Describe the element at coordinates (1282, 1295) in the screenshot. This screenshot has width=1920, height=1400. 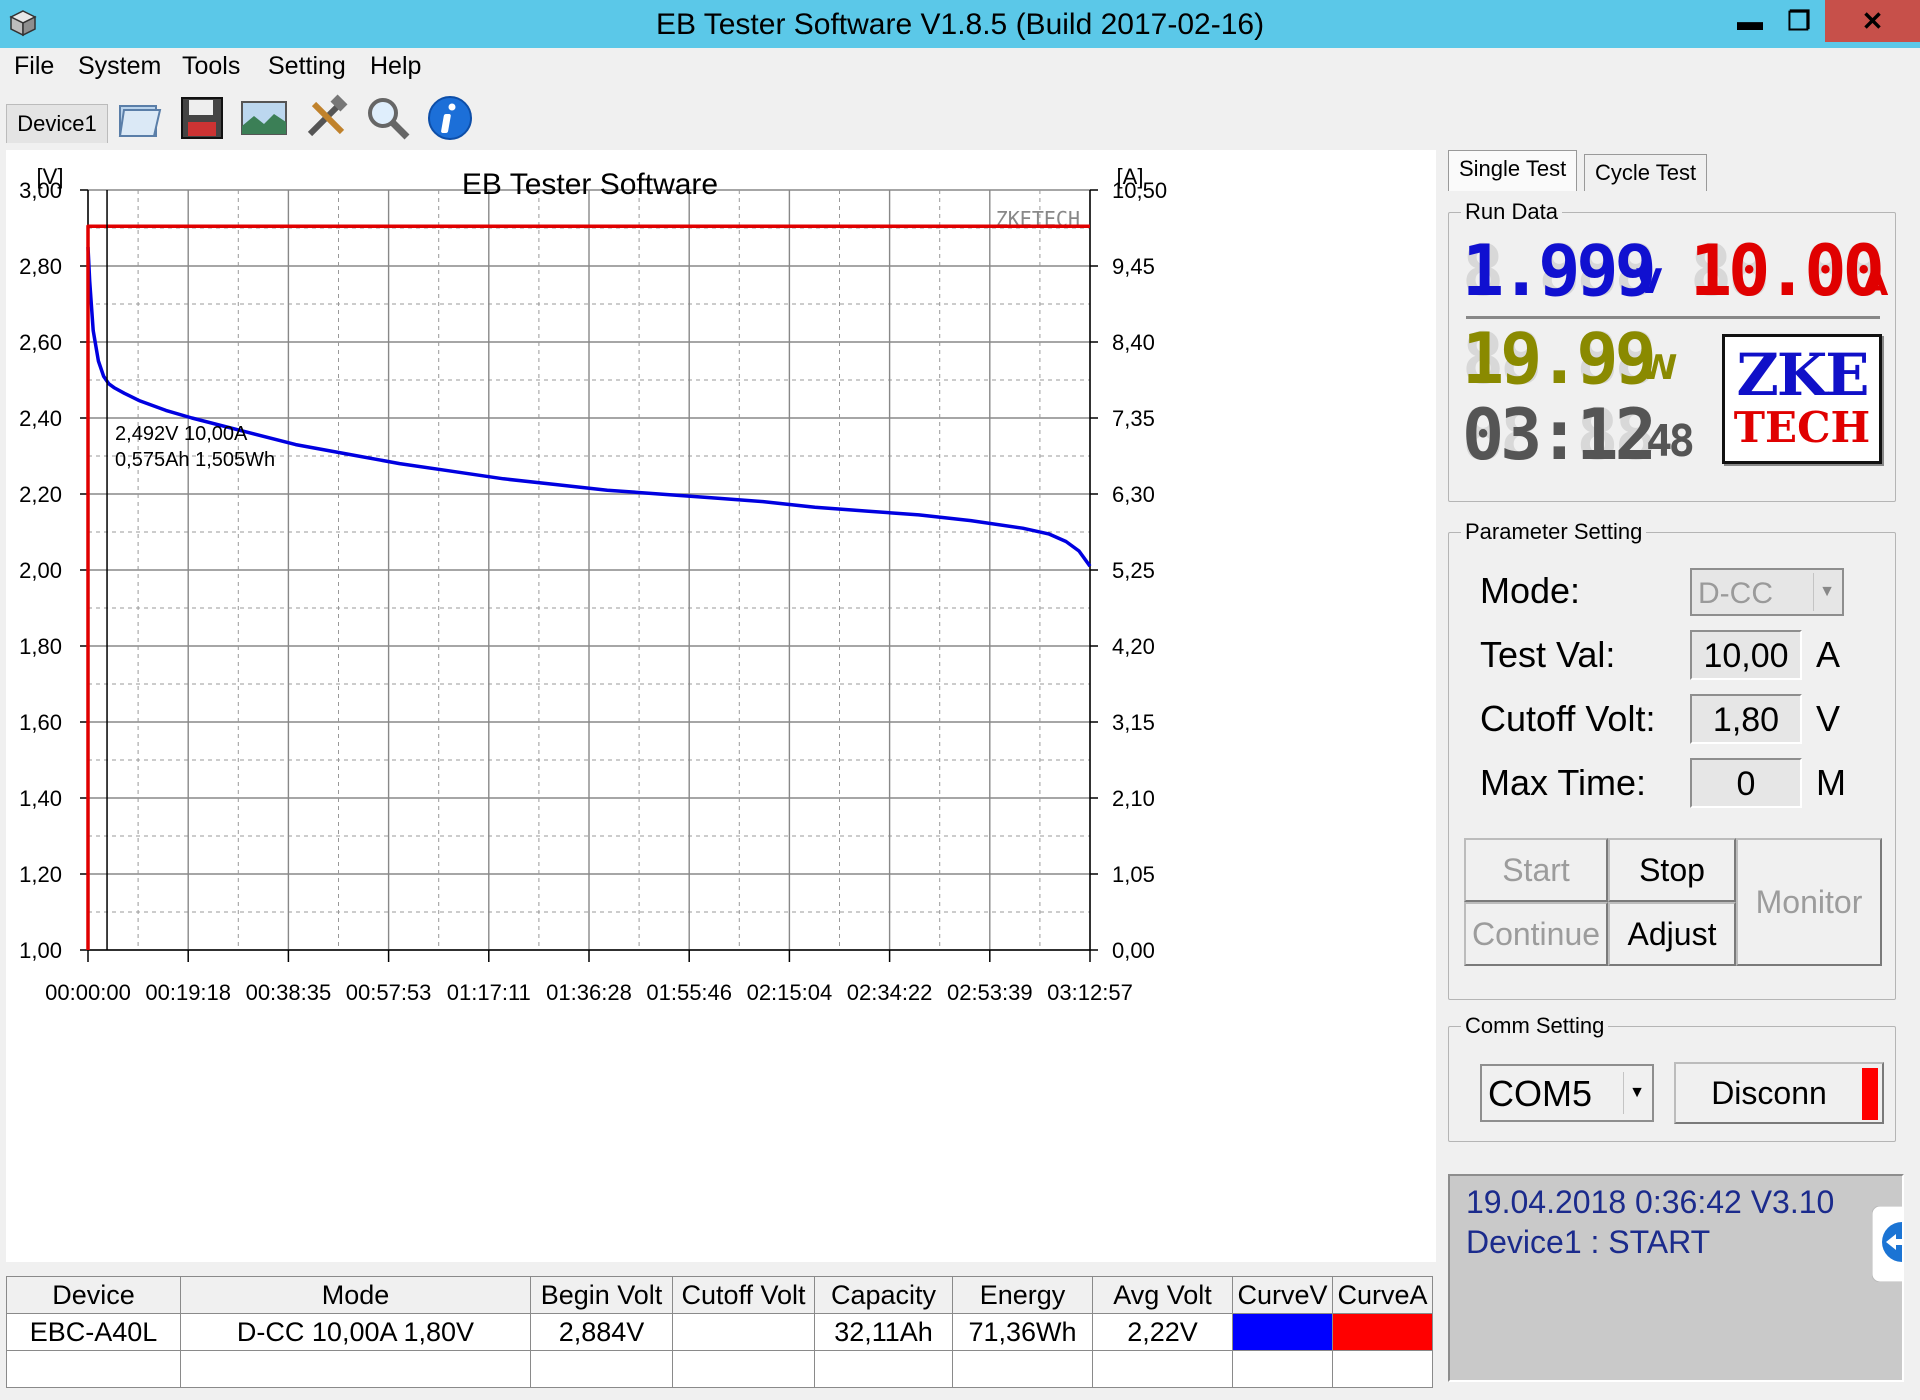
I see `column-header: CurveV` at that location.